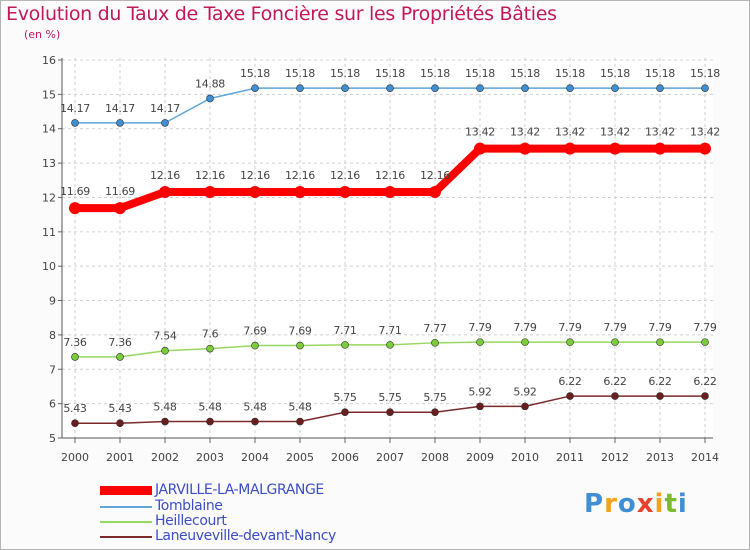 The width and height of the screenshot is (750, 550). I want to click on x-tick-label: 2008, so click(435, 457).